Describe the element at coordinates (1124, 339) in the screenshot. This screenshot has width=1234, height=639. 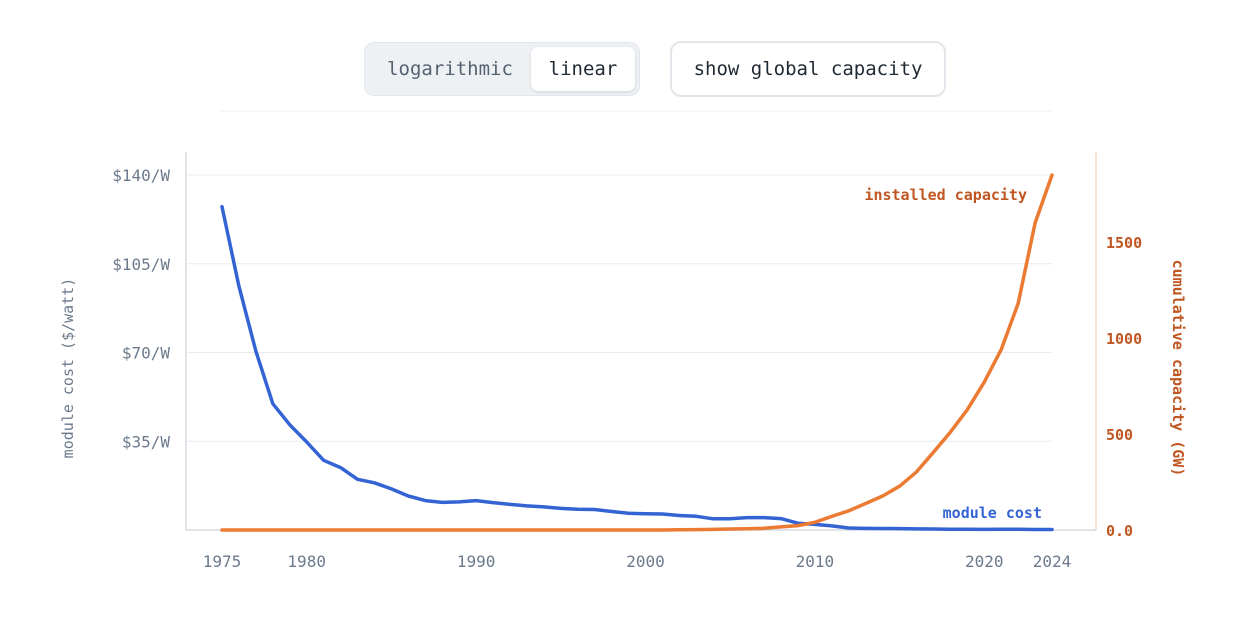
I see `y2-tick-label: 1000` at that location.